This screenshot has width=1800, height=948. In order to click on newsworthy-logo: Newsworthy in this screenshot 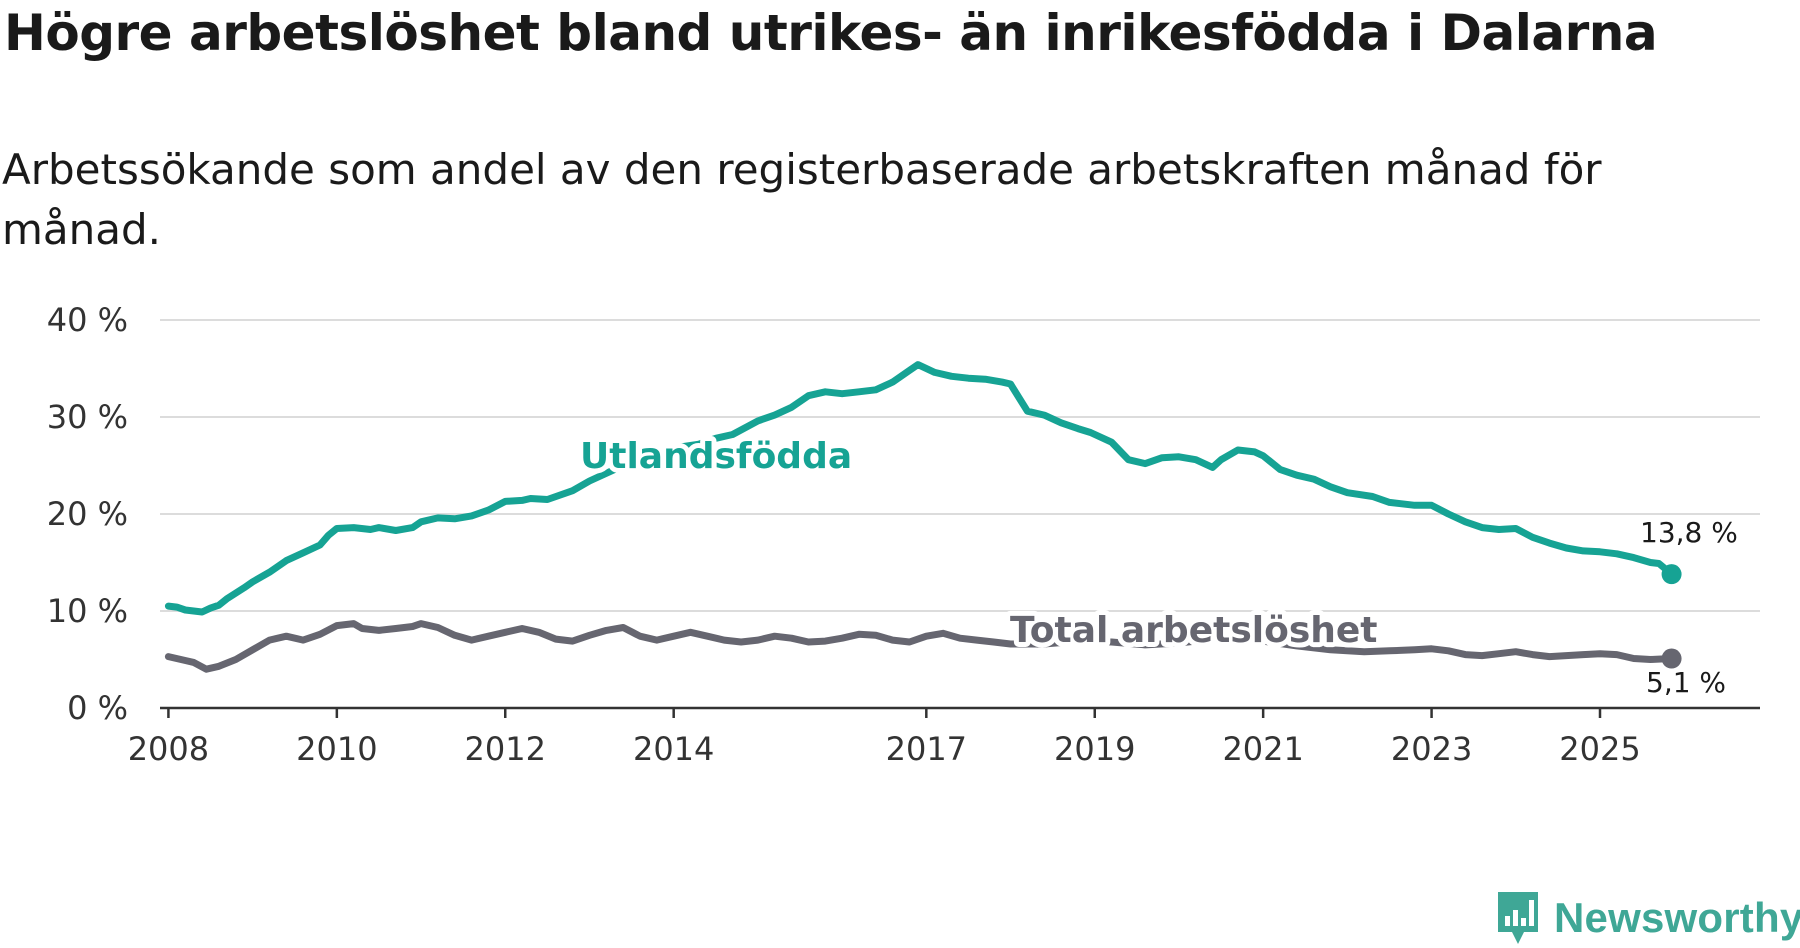, I will do `click(1647, 918)`.